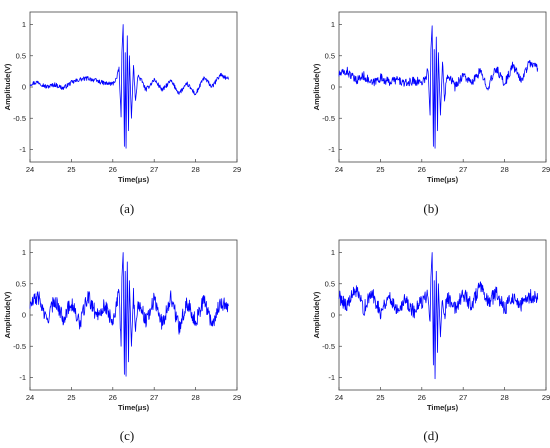 Image resolution: width=550 pixels, height=448 pixels. I want to click on panel-label: (a), so click(127, 208).